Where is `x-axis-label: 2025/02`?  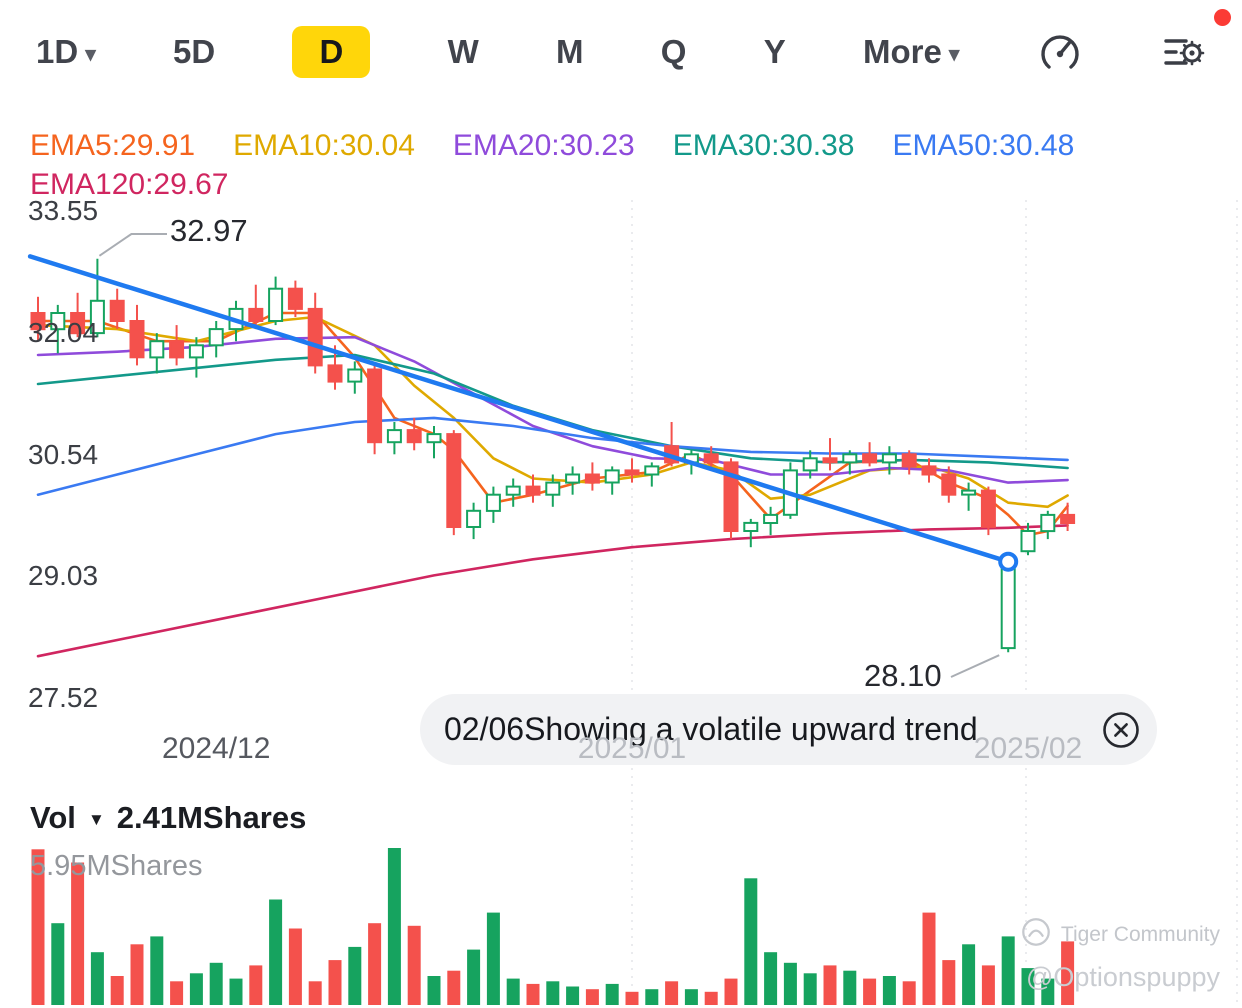
x-axis-label: 2025/02 is located at coordinates (1028, 748).